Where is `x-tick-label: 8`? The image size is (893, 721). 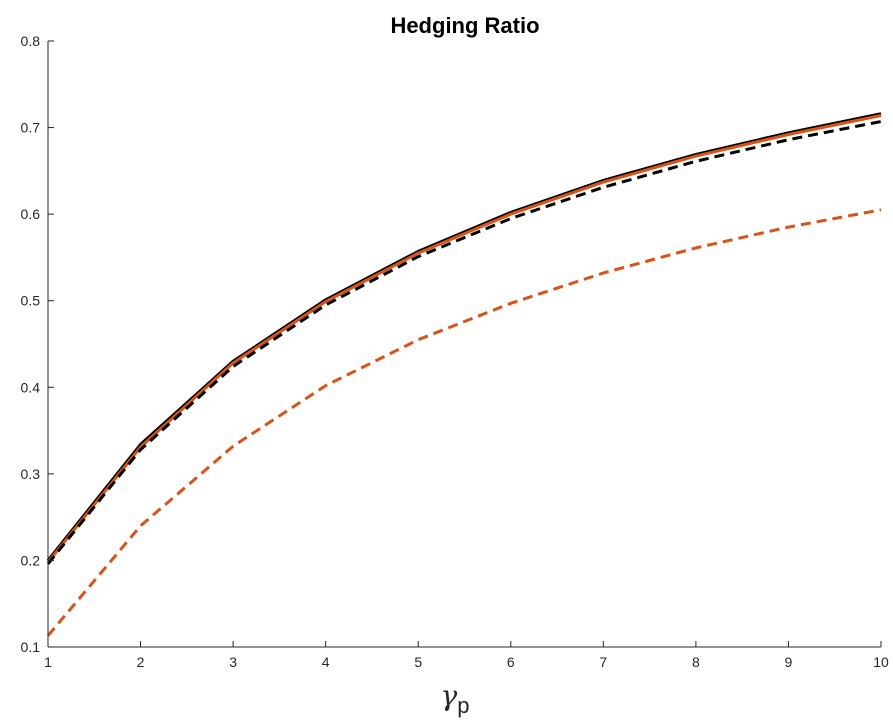
x-tick-label: 8 is located at coordinates (696, 662).